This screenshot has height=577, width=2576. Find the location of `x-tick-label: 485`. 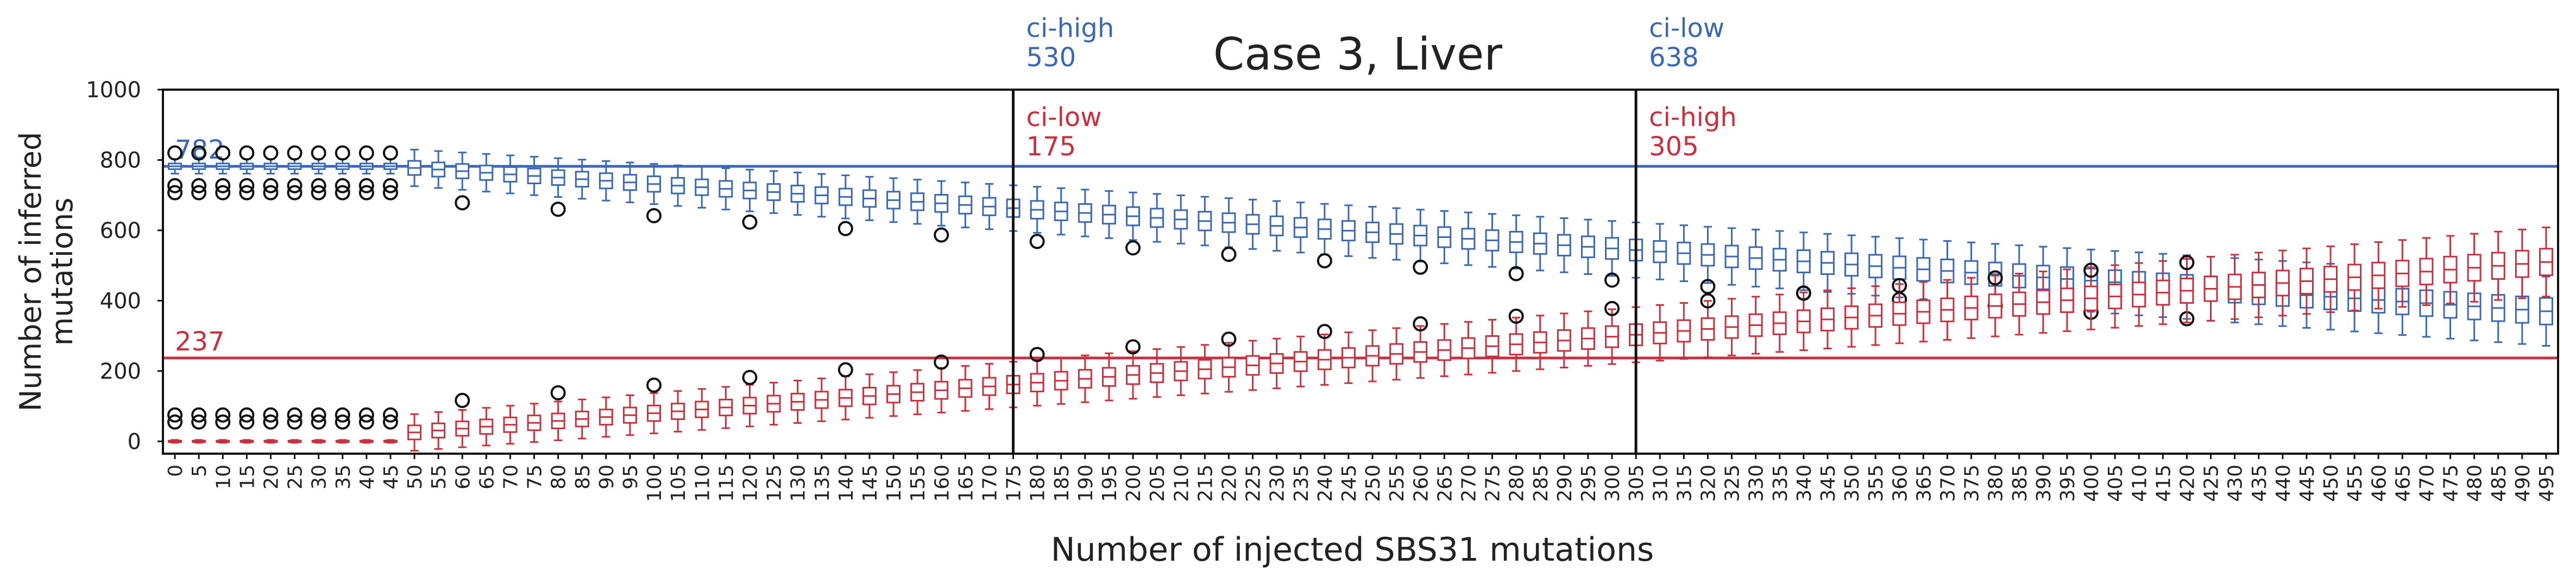

x-tick-label: 485 is located at coordinates (2499, 483).